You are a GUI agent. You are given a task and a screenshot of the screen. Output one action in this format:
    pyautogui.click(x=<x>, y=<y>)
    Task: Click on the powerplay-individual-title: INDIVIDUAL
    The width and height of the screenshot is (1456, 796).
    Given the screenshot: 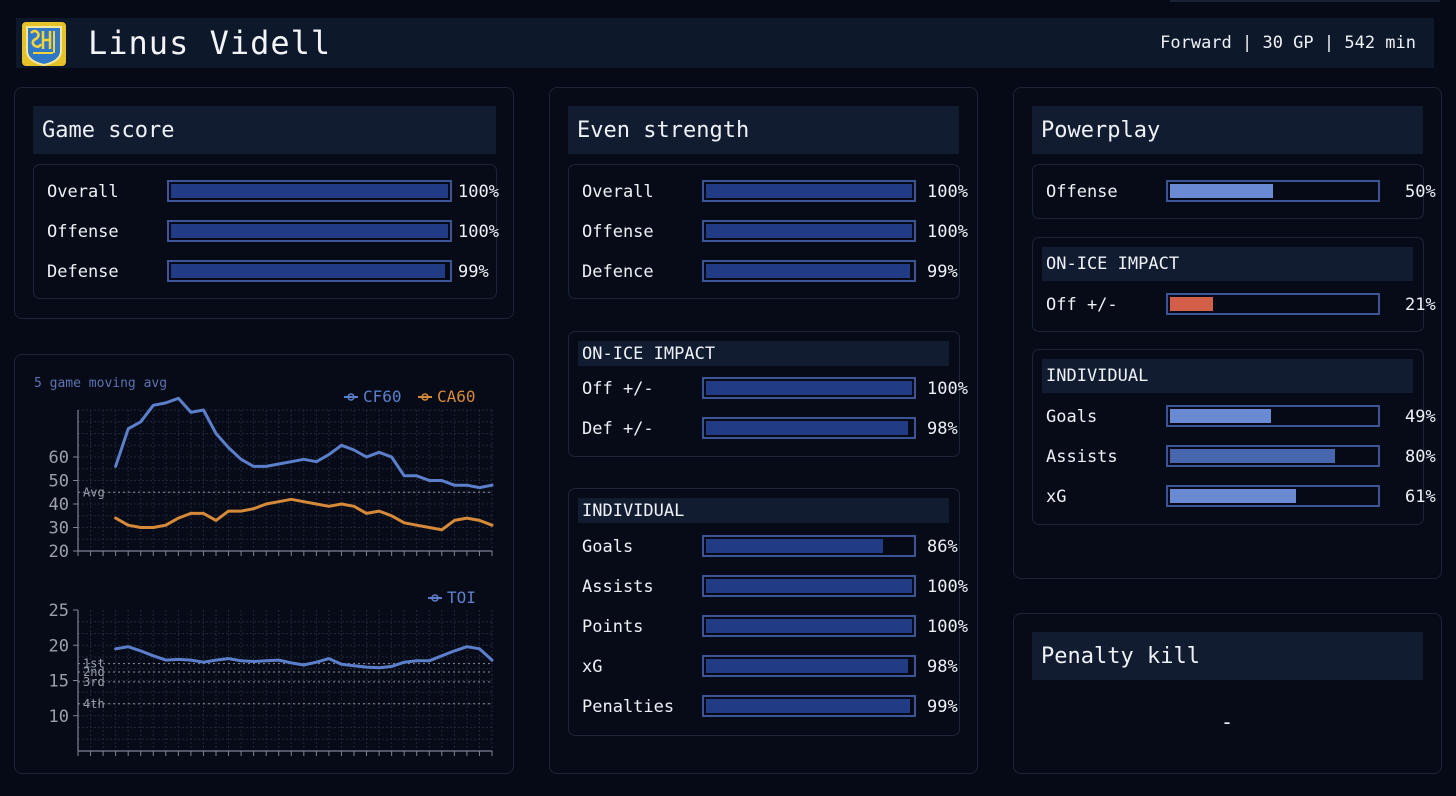 What is the action you would take?
    pyautogui.click(x=1227, y=376)
    